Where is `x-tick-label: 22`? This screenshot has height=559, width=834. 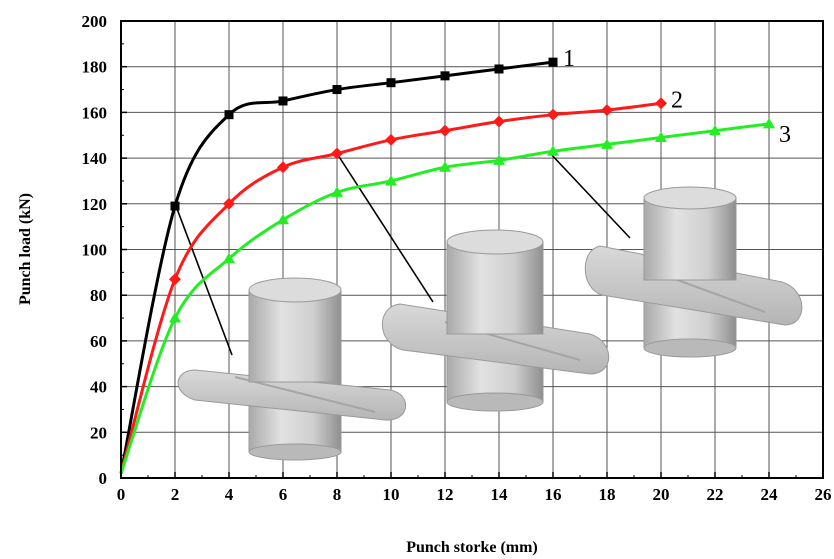
x-tick-label: 22 is located at coordinates (715, 494).